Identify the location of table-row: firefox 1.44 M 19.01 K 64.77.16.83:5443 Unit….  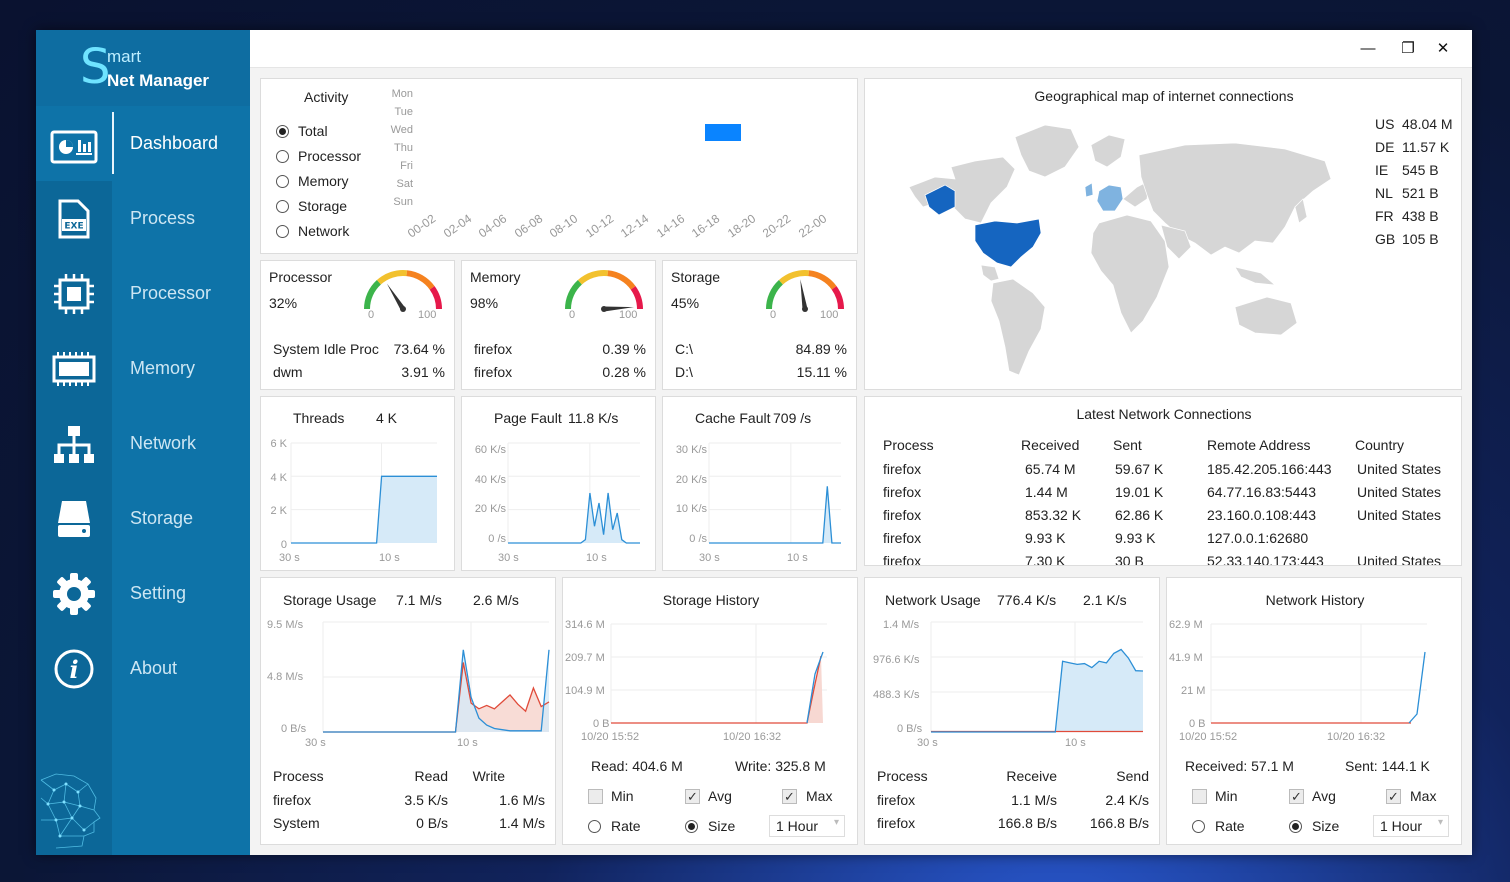
(1163, 495).